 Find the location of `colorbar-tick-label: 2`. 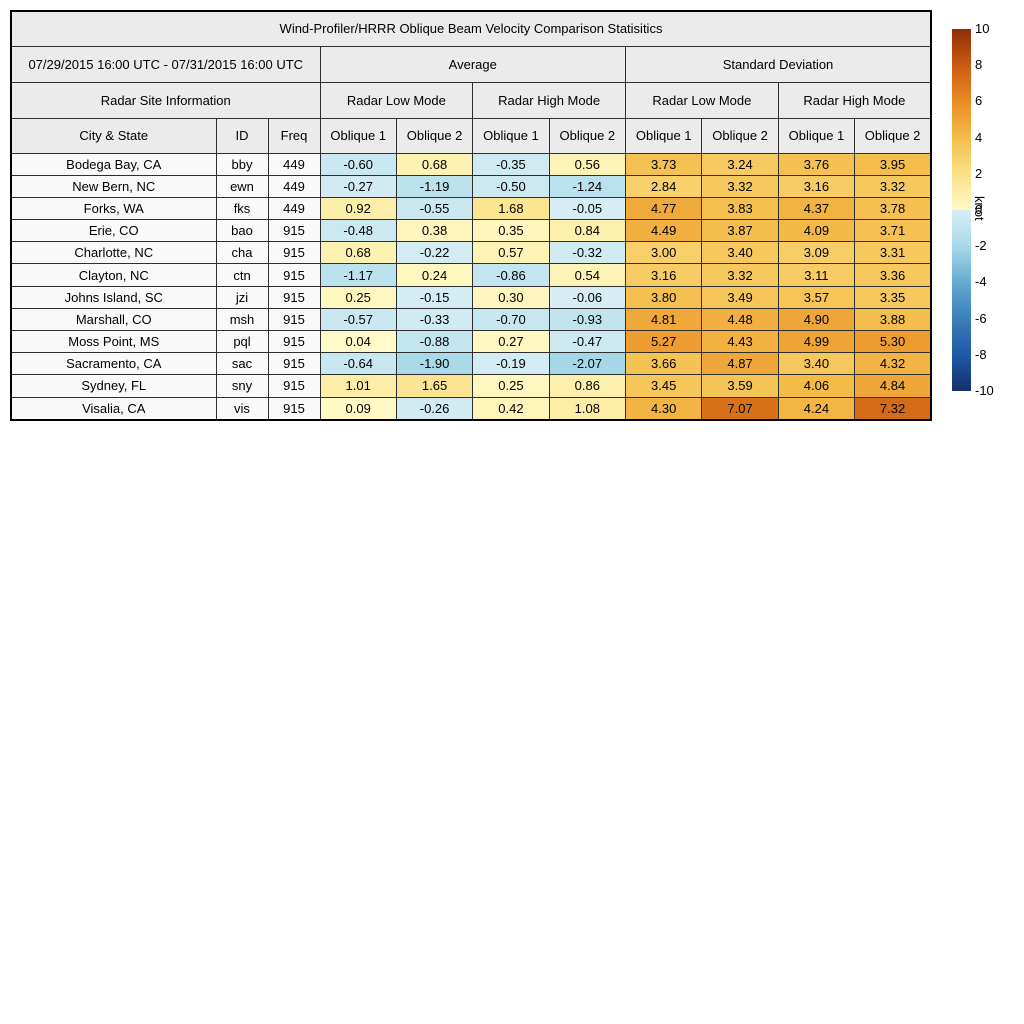

colorbar-tick-label: 2 is located at coordinates (979, 173).